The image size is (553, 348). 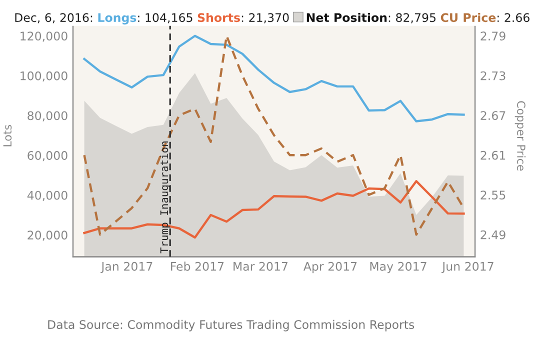 What do you see at coordinates (7, 135) in the screenshot?
I see `y-axis-title: Lots` at bounding box center [7, 135].